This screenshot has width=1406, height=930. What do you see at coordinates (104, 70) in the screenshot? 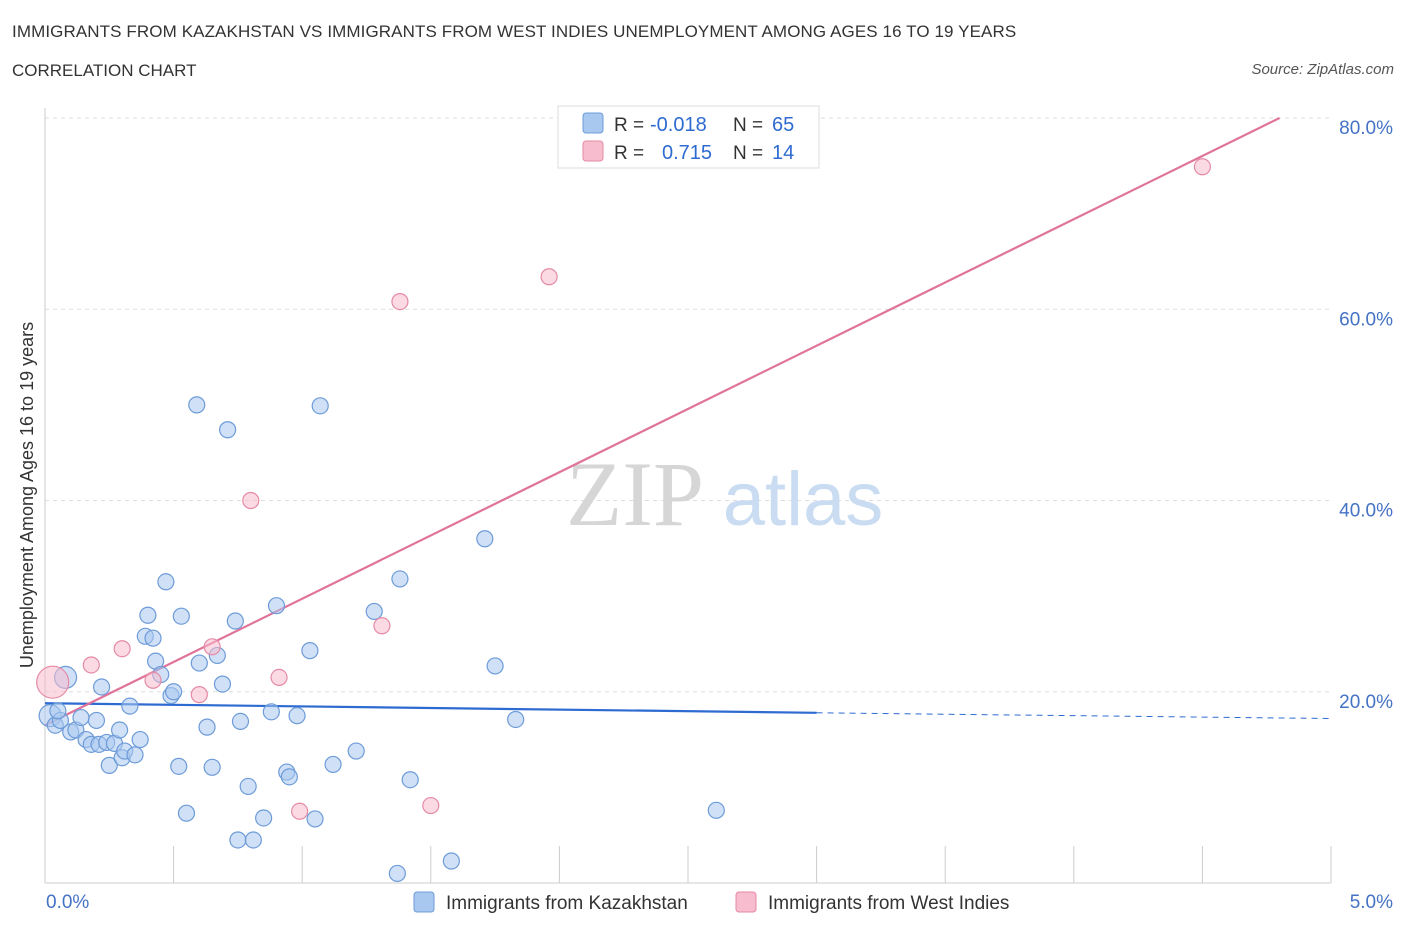
I see `chart-subtitle: CORRELATION CHART` at bounding box center [104, 70].